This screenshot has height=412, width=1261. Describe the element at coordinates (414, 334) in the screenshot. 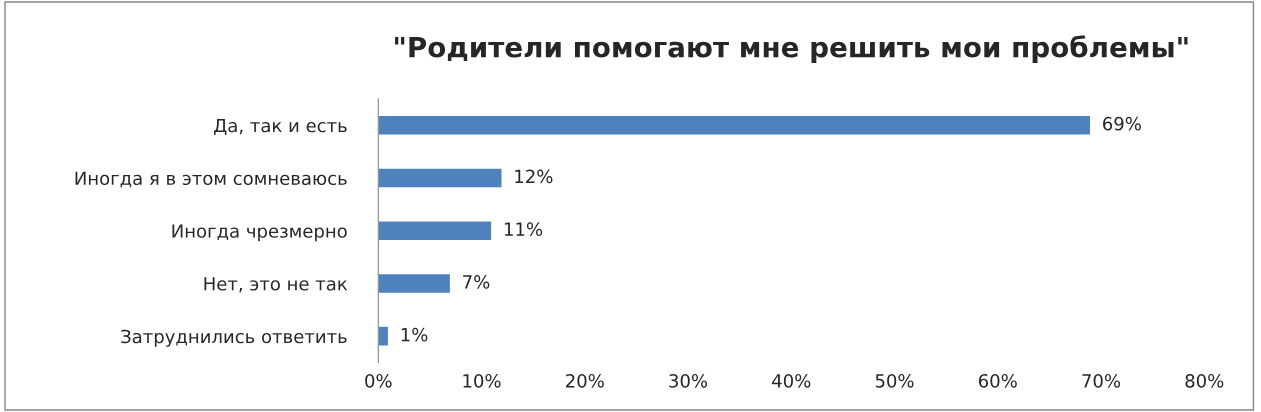

I see `data-label: 1%` at that location.